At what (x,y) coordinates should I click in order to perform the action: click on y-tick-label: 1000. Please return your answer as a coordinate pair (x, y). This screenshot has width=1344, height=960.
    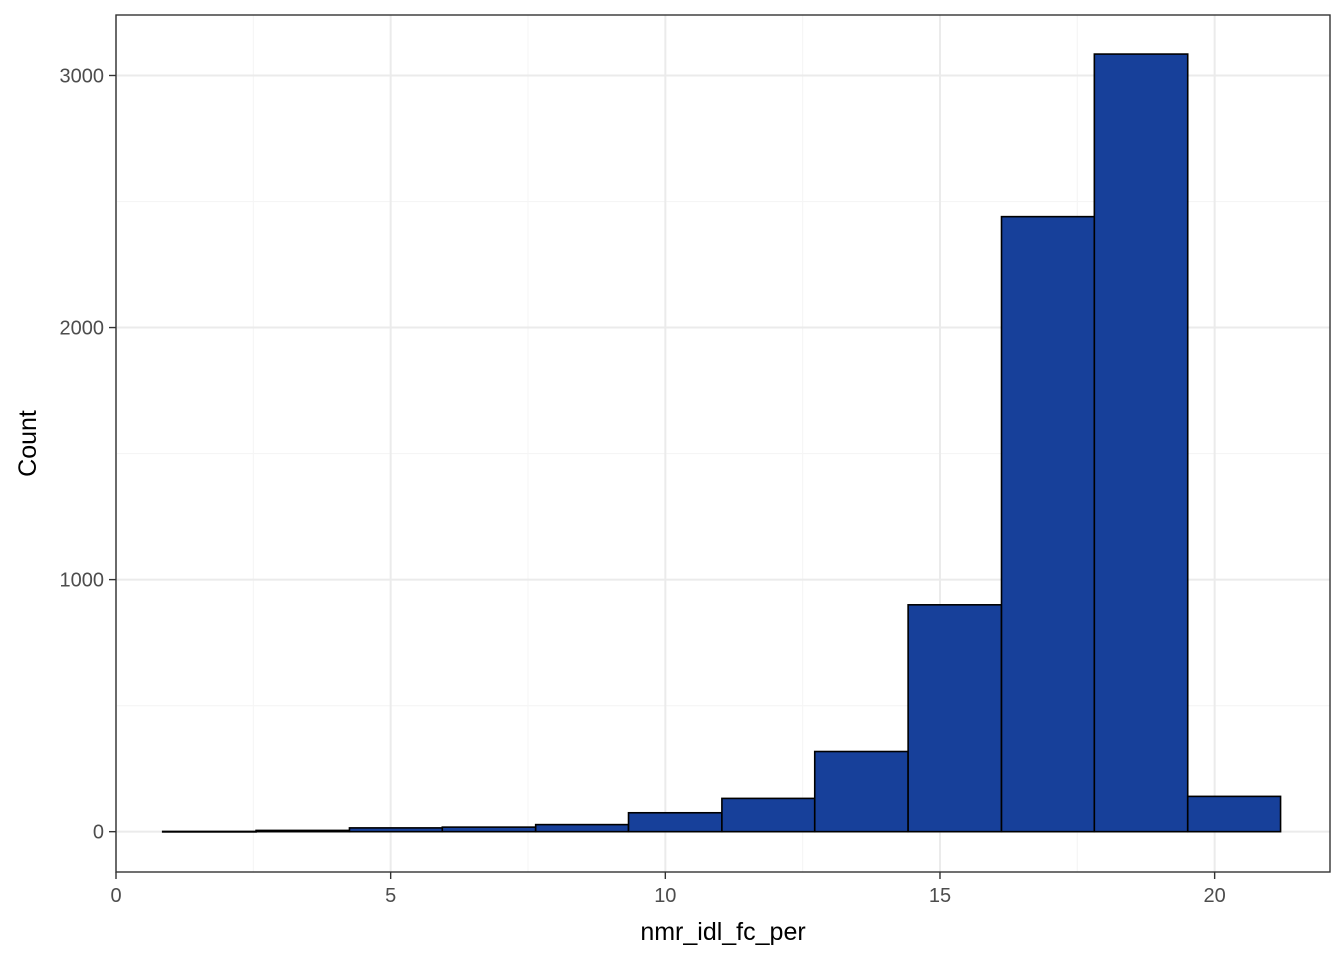
    Looking at the image, I should click on (82, 581).